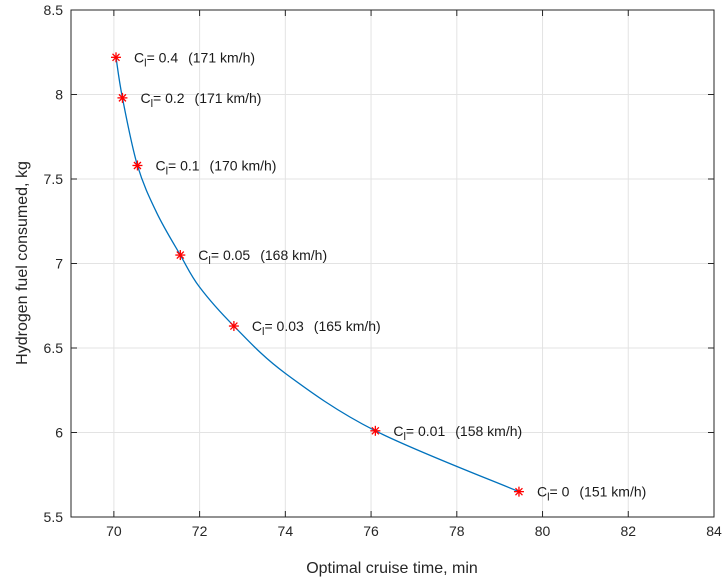 This screenshot has width=727, height=582. What do you see at coordinates (54, 10) in the screenshot?
I see `y-tick-label: 8.5` at bounding box center [54, 10].